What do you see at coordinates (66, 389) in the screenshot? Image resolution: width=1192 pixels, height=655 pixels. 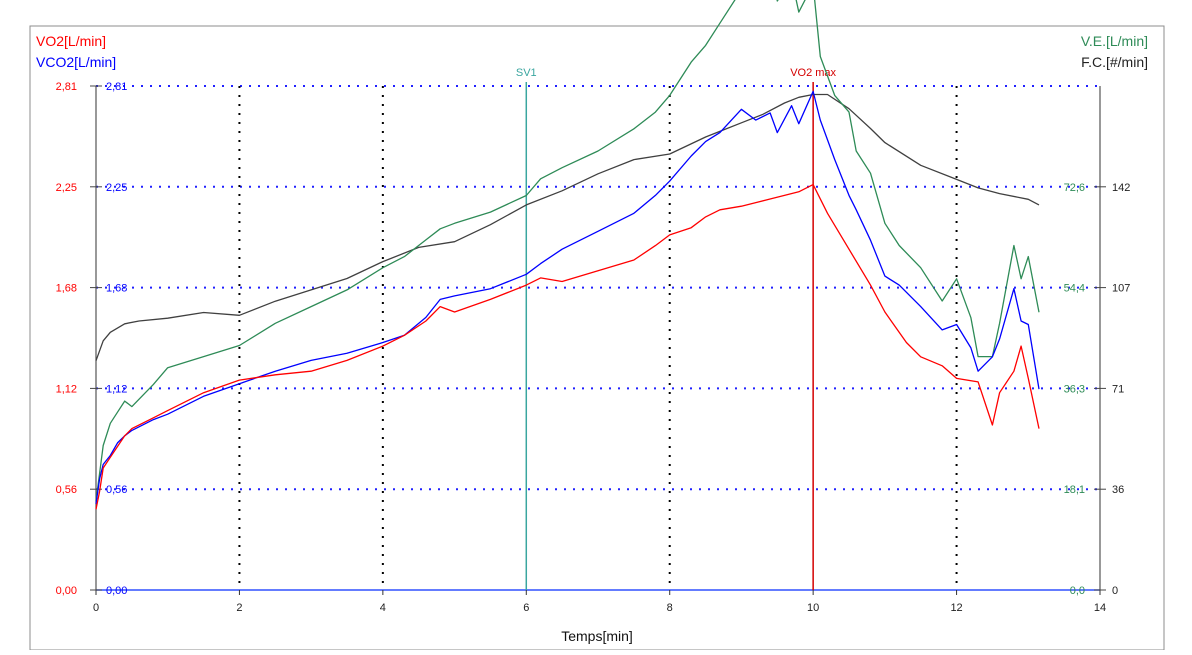 I see `vo2-tick-label: 1,12` at bounding box center [66, 389].